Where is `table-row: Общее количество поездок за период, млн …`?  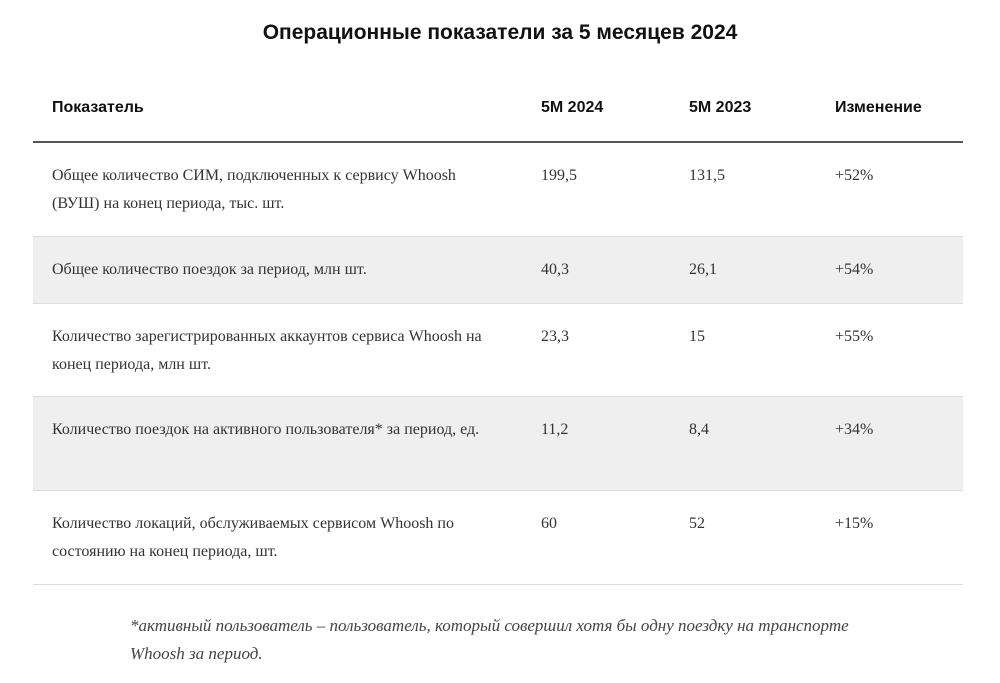
table-row: Общее количество поездок за период, млн … is located at coordinates (498, 270).